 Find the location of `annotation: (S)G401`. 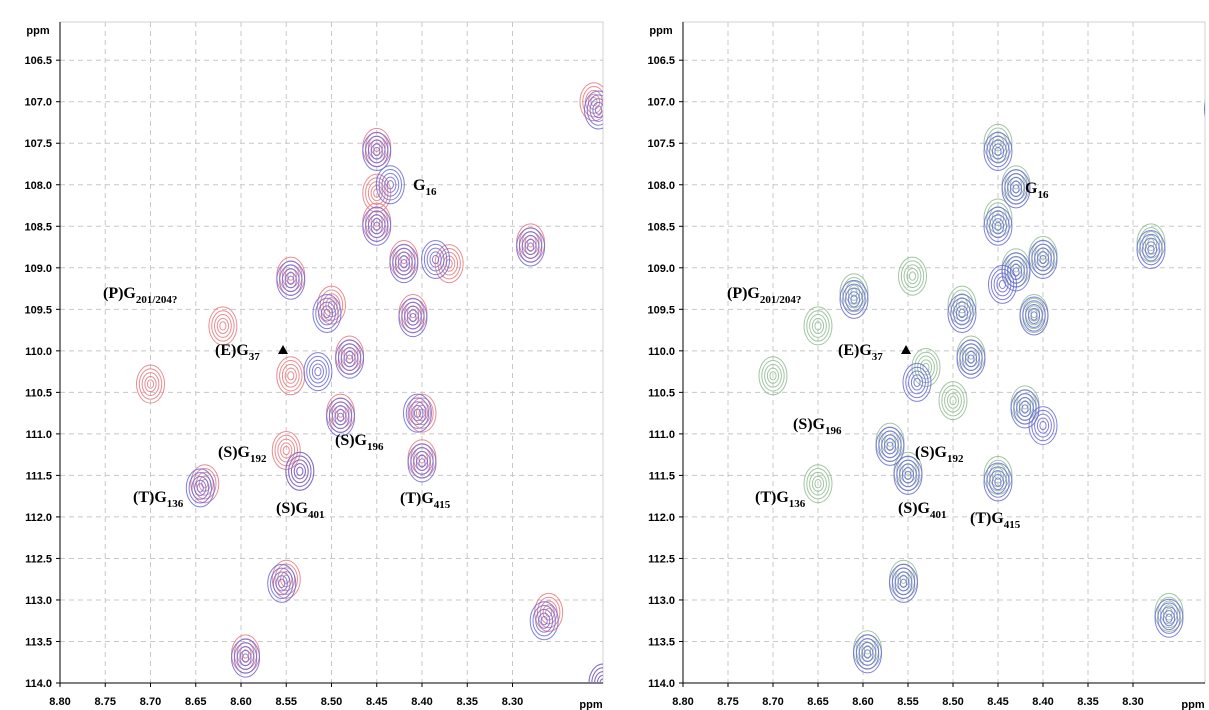

annotation: (S)G401 is located at coordinates (300, 510).